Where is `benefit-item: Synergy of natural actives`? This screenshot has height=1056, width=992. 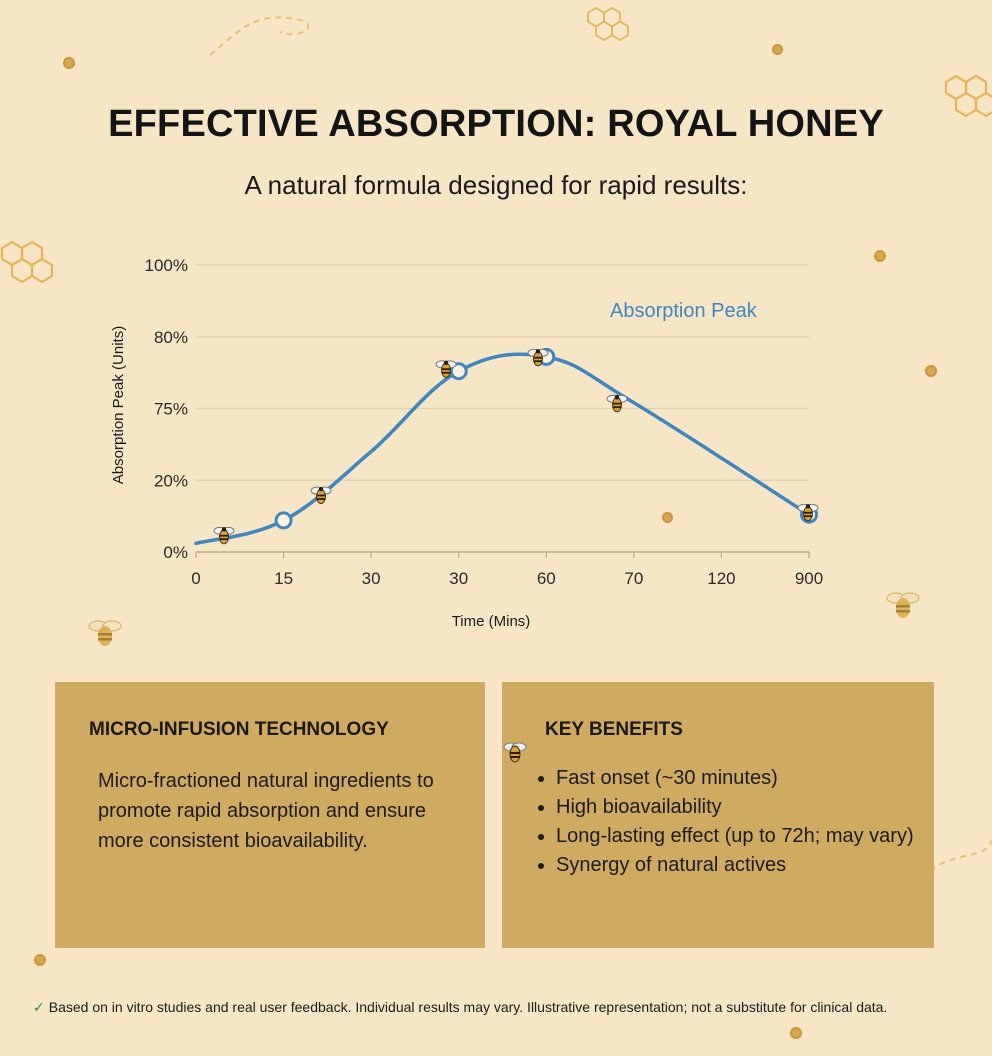
benefit-item: Synergy of natural actives is located at coordinates (753, 865).